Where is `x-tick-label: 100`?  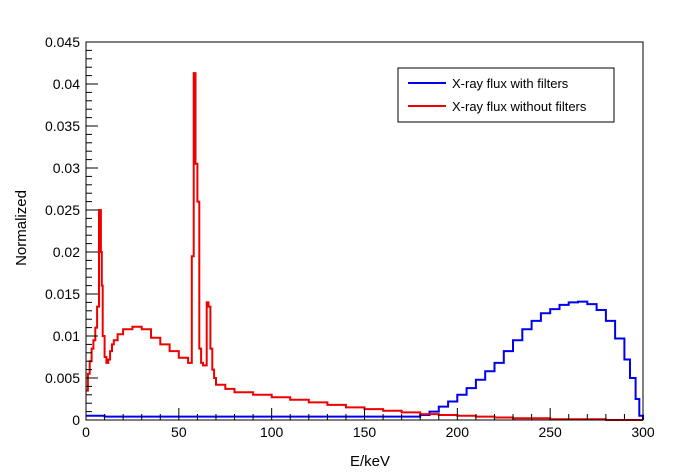
x-tick-label: 100 is located at coordinates (272, 432).